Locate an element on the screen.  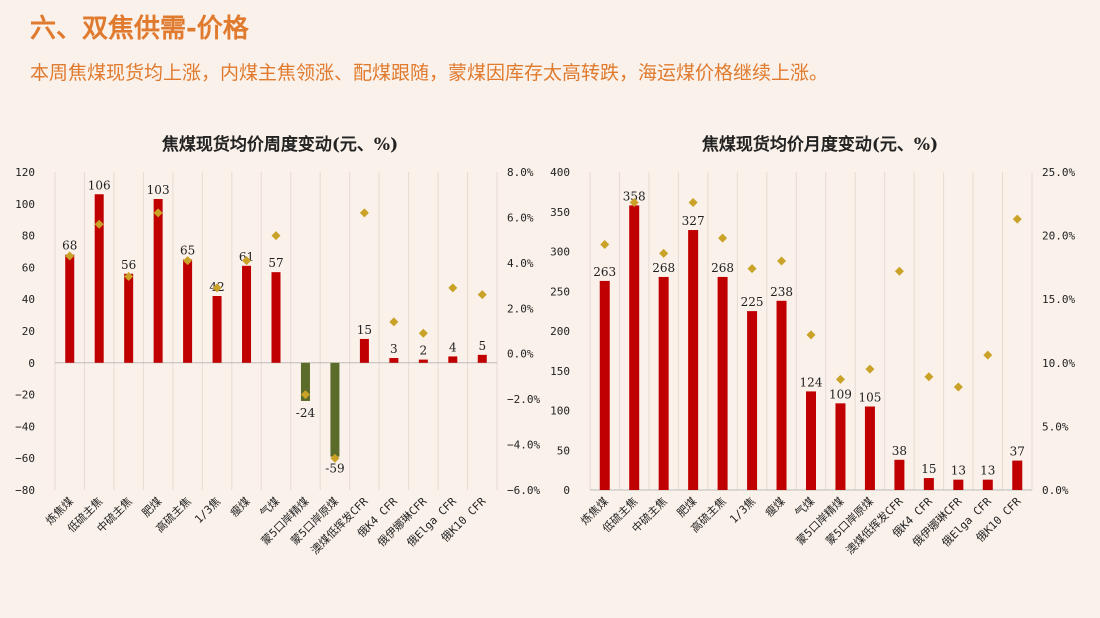
data-label: 38 is located at coordinates (899, 451).